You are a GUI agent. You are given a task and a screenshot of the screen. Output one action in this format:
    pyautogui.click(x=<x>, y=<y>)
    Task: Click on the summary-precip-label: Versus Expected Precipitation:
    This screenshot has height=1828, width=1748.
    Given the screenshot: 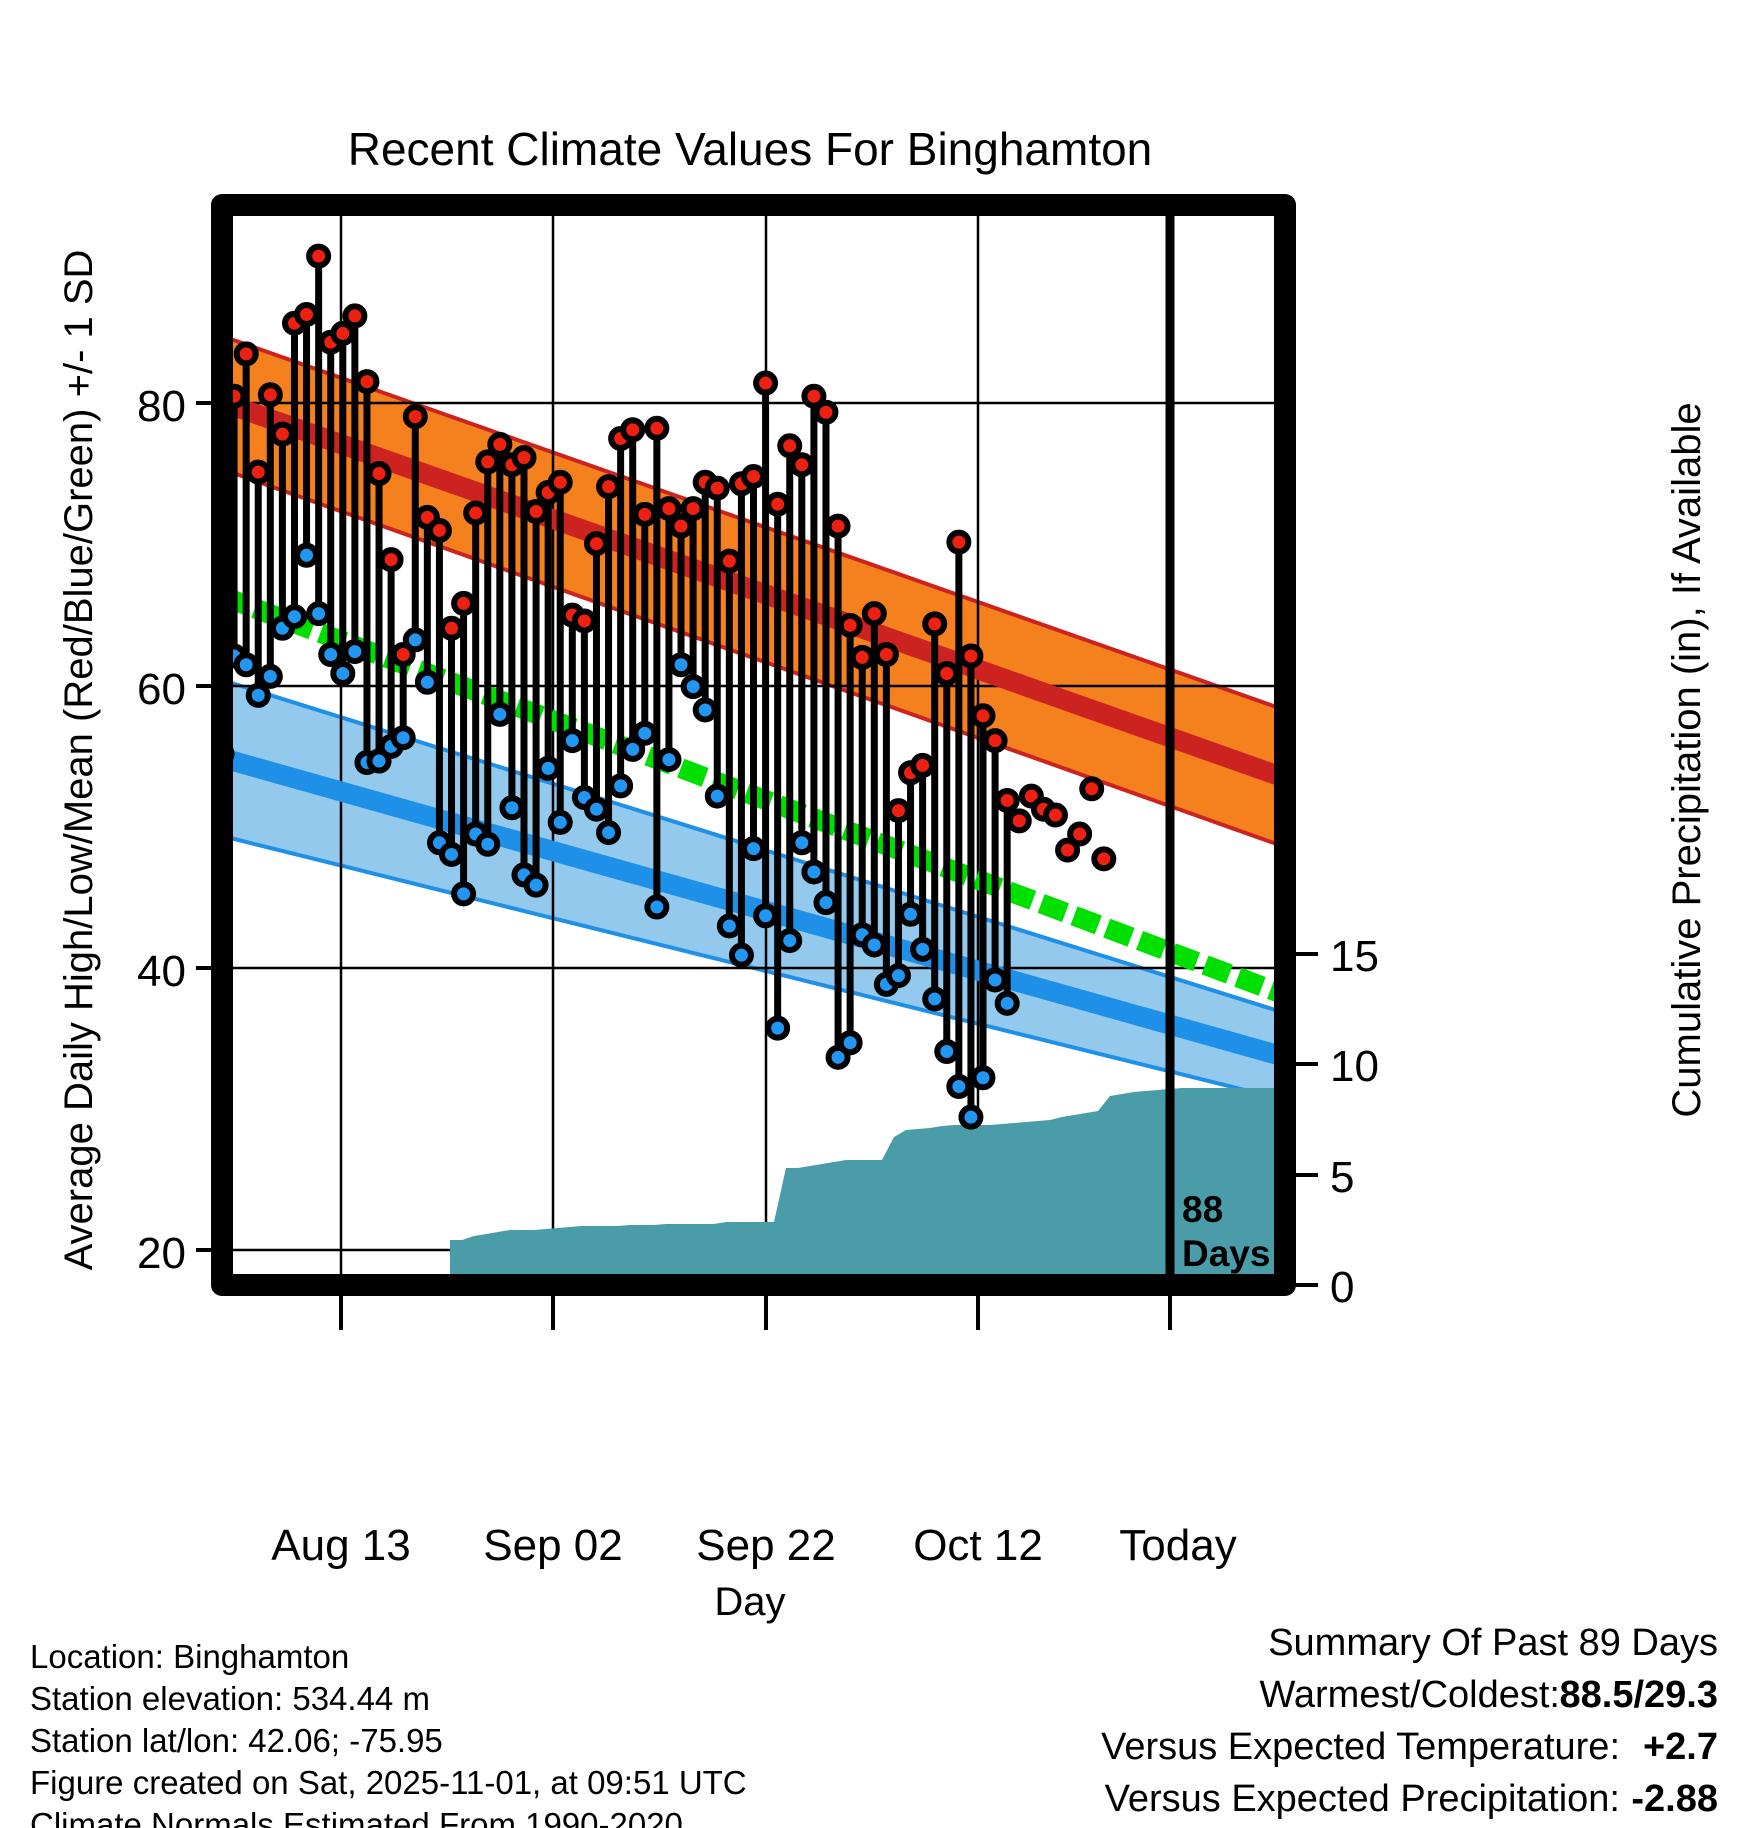 What is the action you would take?
    pyautogui.click(x=1362, y=1799)
    